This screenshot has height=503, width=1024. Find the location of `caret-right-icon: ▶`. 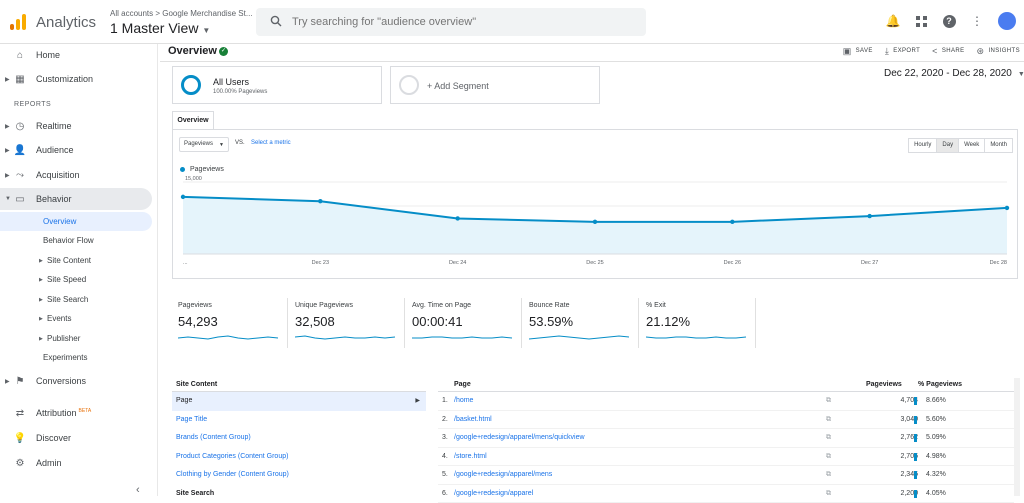

caret-right-icon: ▶ is located at coordinates (7, 126).